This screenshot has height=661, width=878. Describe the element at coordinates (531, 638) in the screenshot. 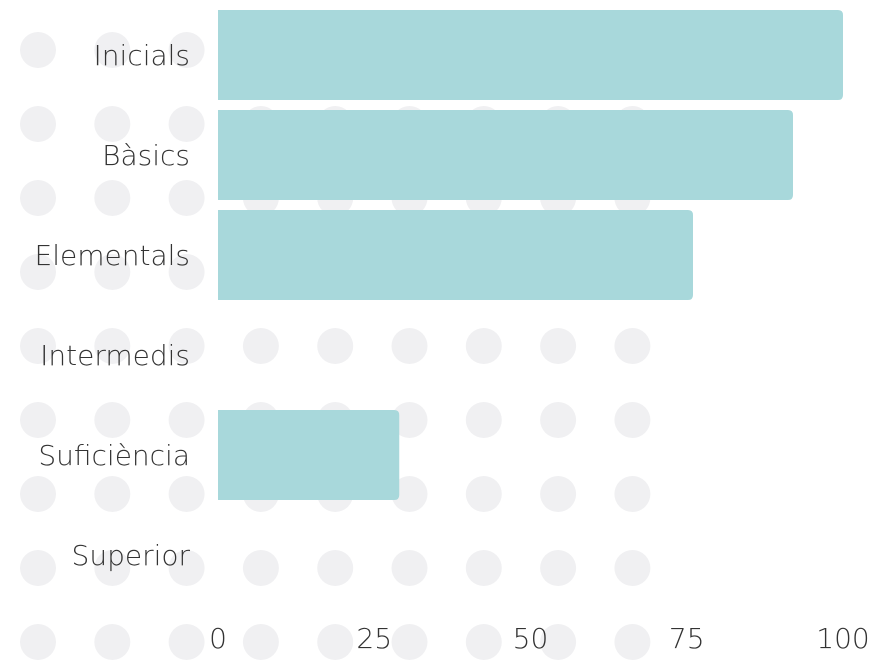

I see `x-tick-label: 50` at that location.